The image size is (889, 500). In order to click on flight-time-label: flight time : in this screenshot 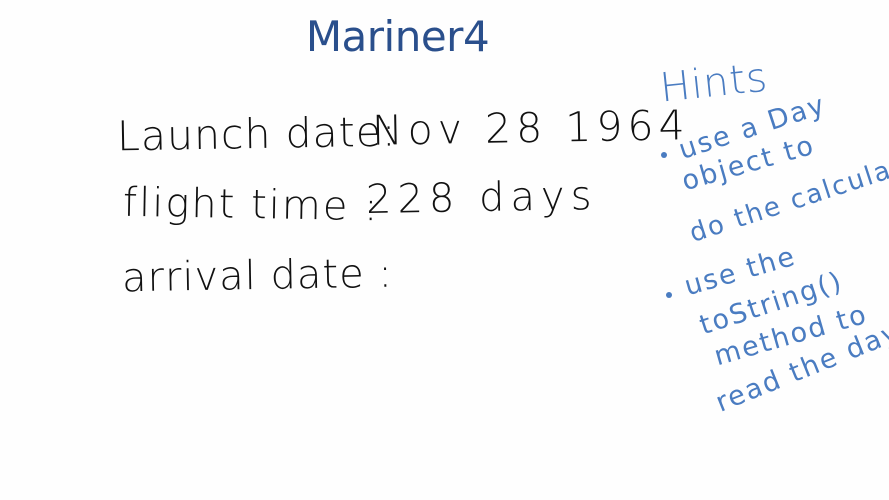, I will do `click(251, 205)`.